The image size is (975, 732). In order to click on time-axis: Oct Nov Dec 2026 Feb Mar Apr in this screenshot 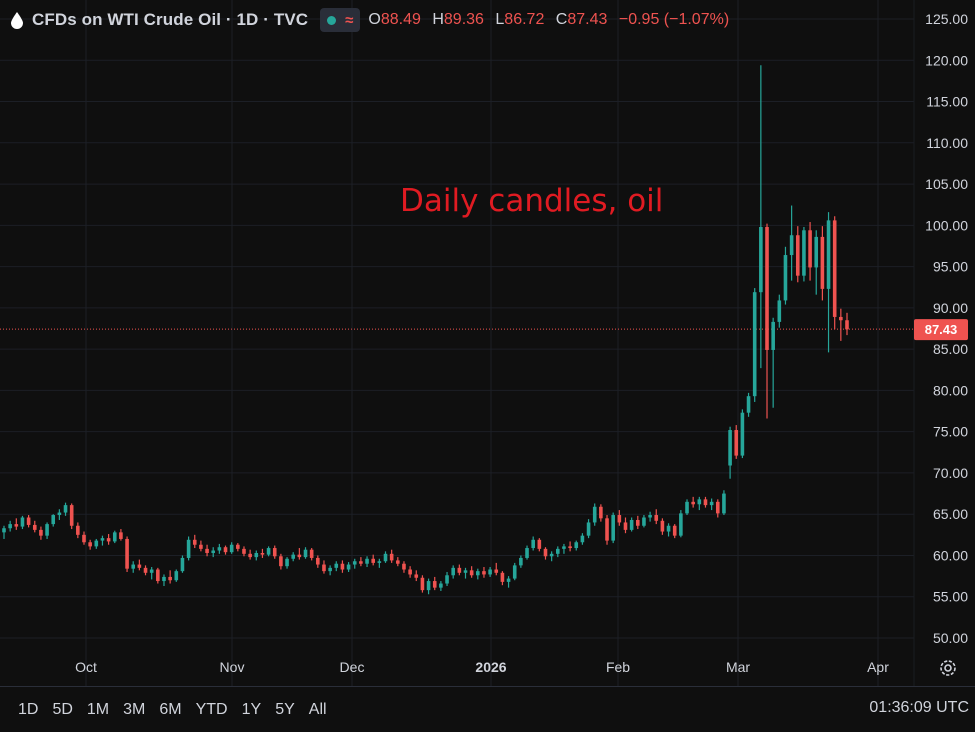, I will do `click(482, 667)`.